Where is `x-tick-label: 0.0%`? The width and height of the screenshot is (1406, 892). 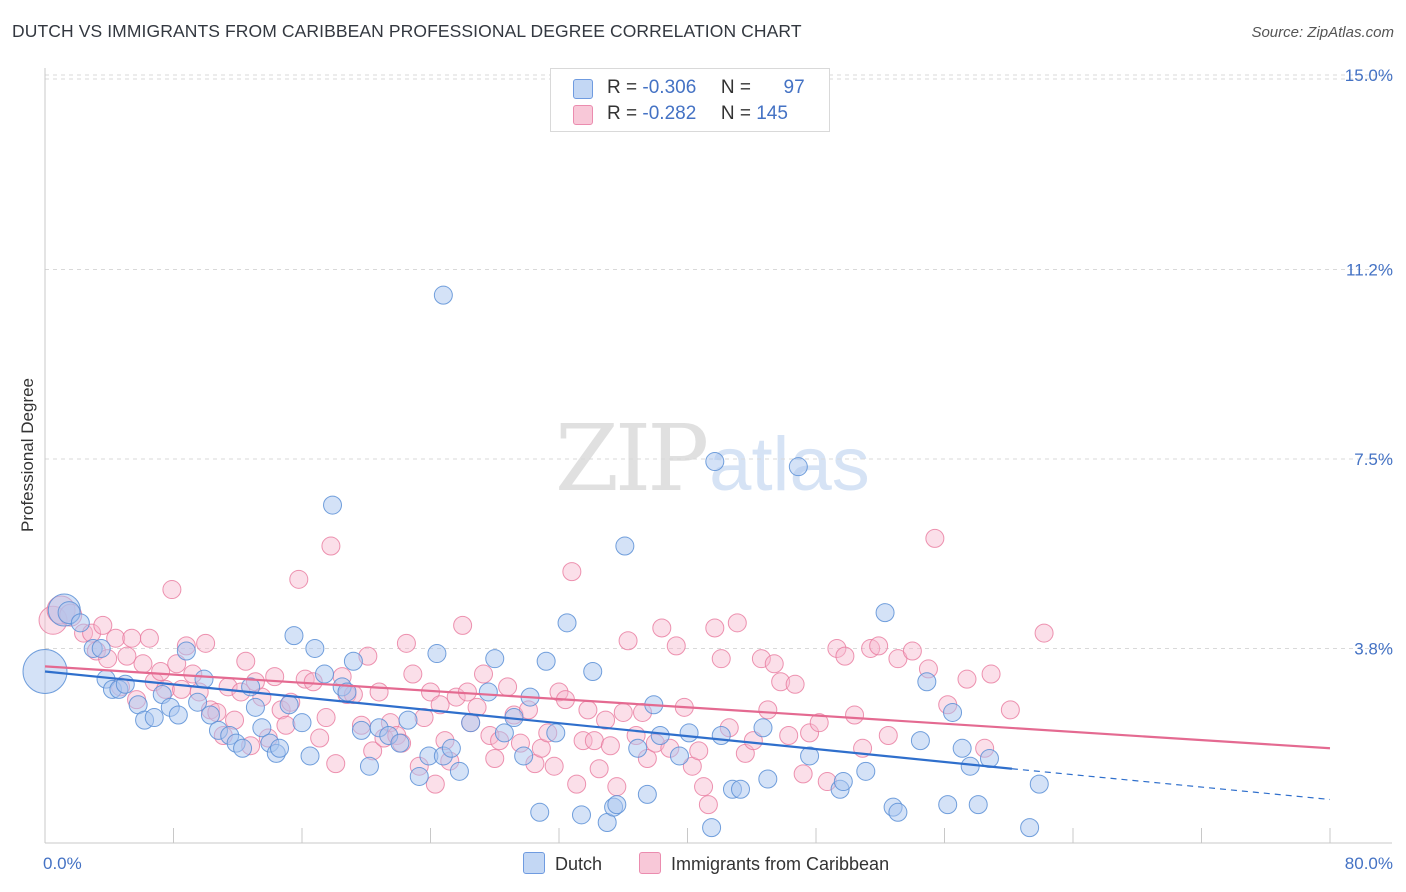 x-tick-label: 0.0% is located at coordinates (62, 863).